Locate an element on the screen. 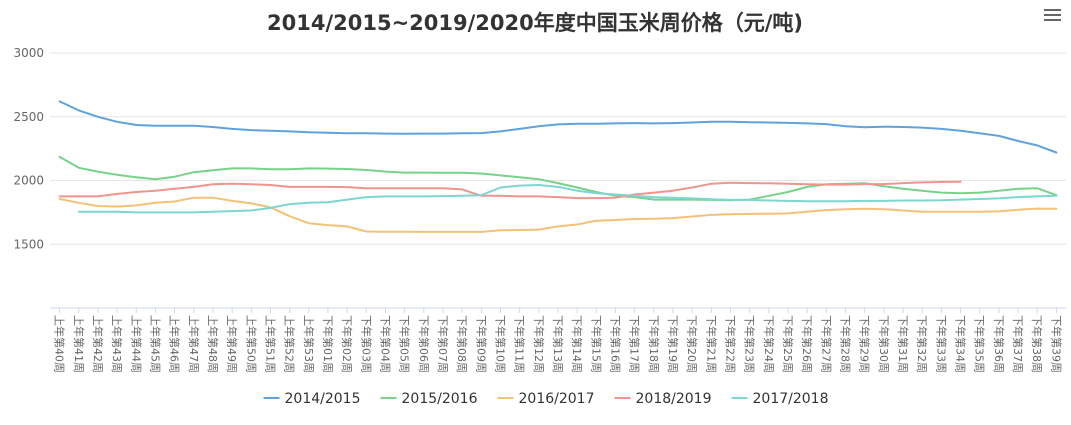 This screenshot has width=1071, height=425. series-line-2016-2017 is located at coordinates (558, 214).